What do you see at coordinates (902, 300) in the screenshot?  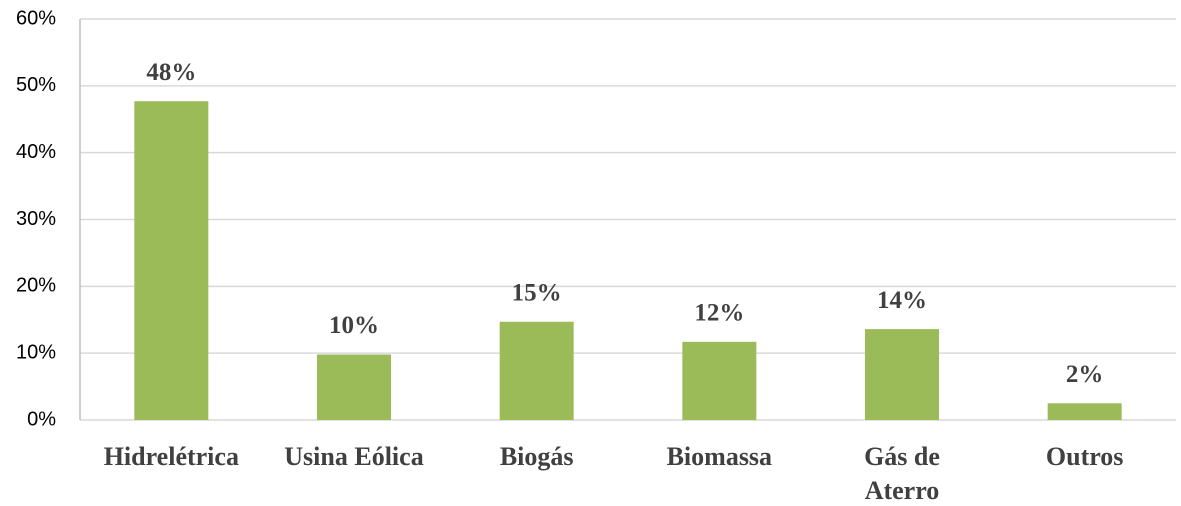 I see `data-label: 14%` at bounding box center [902, 300].